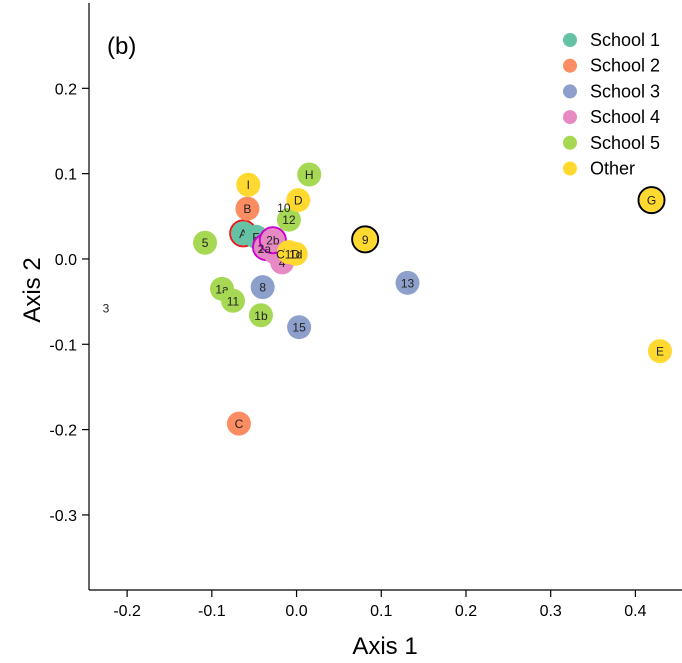 The width and height of the screenshot is (682, 663). I want to click on overlap-label: 2a, so click(265, 249).